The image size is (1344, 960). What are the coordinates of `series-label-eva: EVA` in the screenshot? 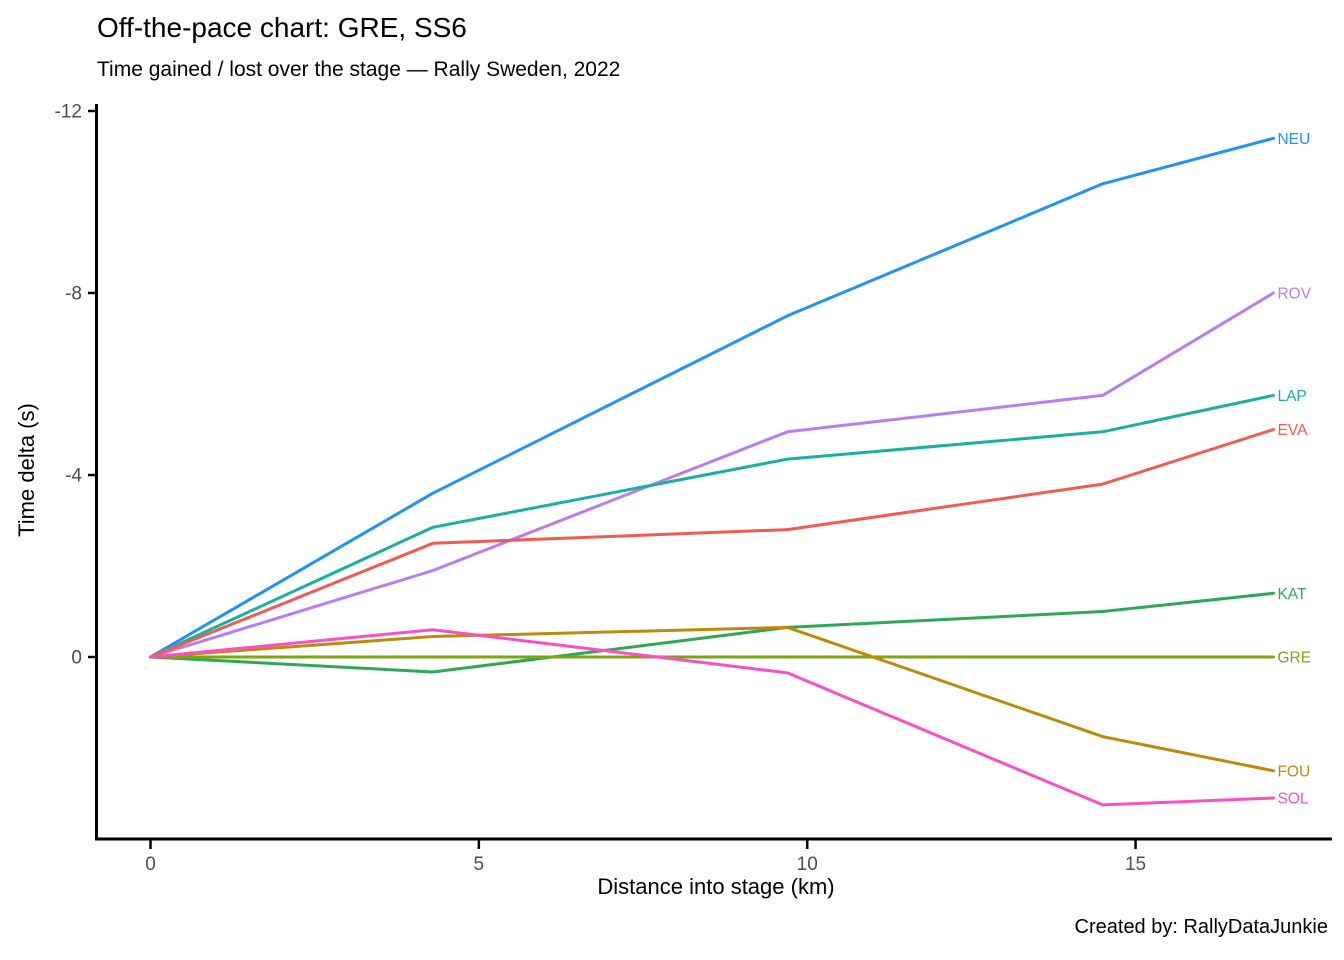 It's located at (1292, 430).